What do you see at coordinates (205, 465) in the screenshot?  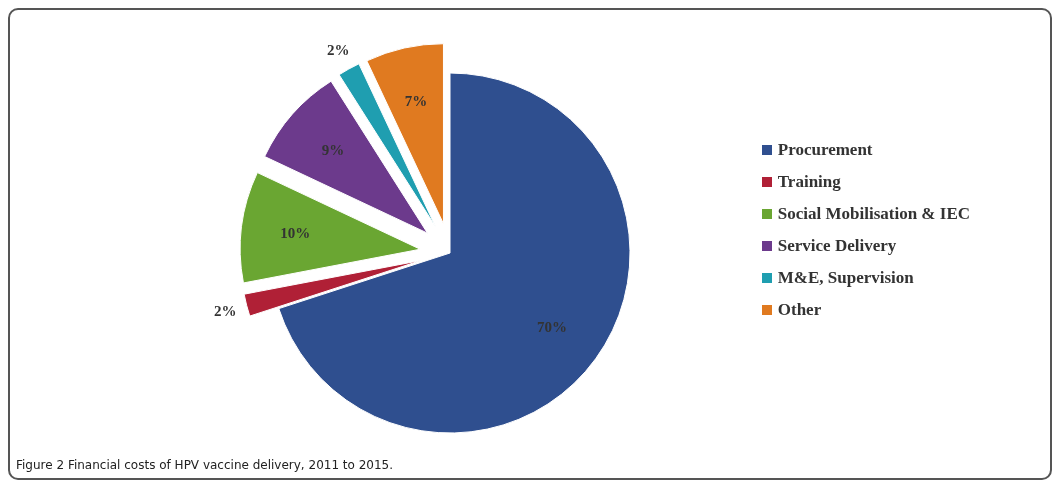 I see `caption: Figure 2 Financial costs of HPV vaccine delivery, 2011 to 2015.` at bounding box center [205, 465].